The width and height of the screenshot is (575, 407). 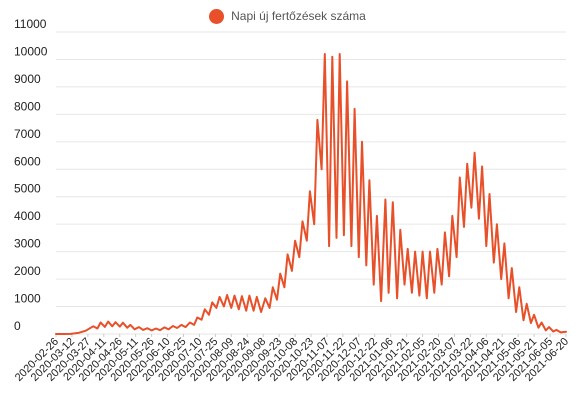 What do you see at coordinates (27, 161) in the screenshot?
I see `y-tick-label: 6000` at bounding box center [27, 161].